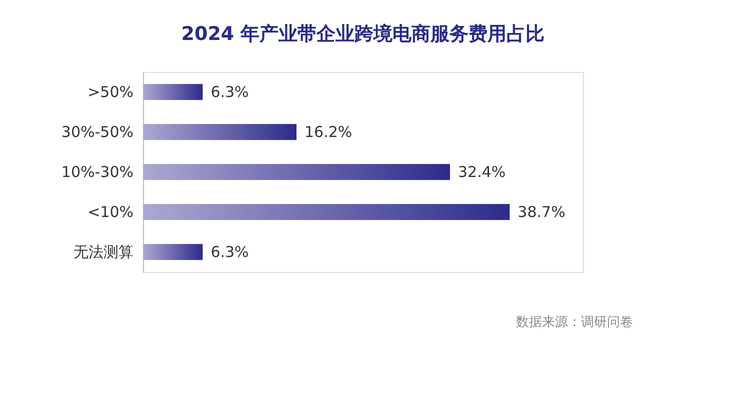  I want to click on y-tick-label: <10%, so click(111, 212).